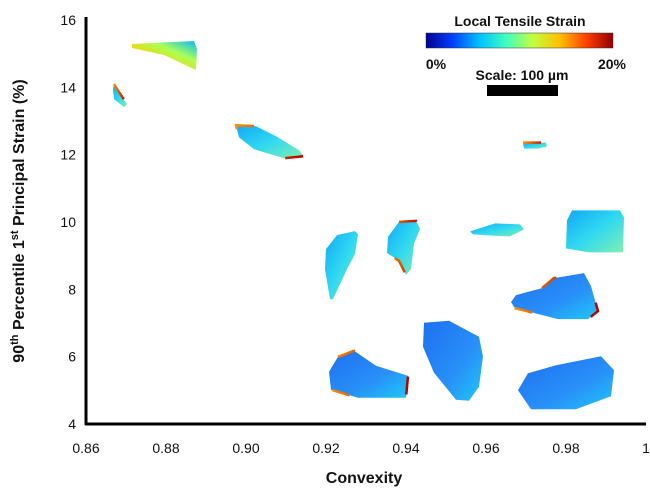  Describe the element at coordinates (361, 448) in the screenshot. I see `x-tick-labels: 0.86 0.88 0.90 0.92 0.94 0.96 0.98 1` at that location.